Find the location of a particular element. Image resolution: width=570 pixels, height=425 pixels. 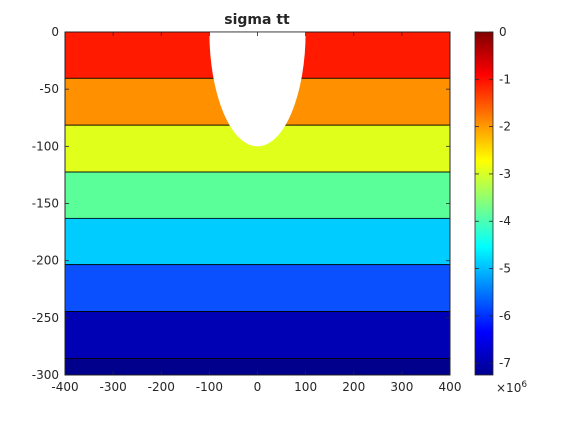

colorbar-tick-label: -1 is located at coordinates (505, 79).